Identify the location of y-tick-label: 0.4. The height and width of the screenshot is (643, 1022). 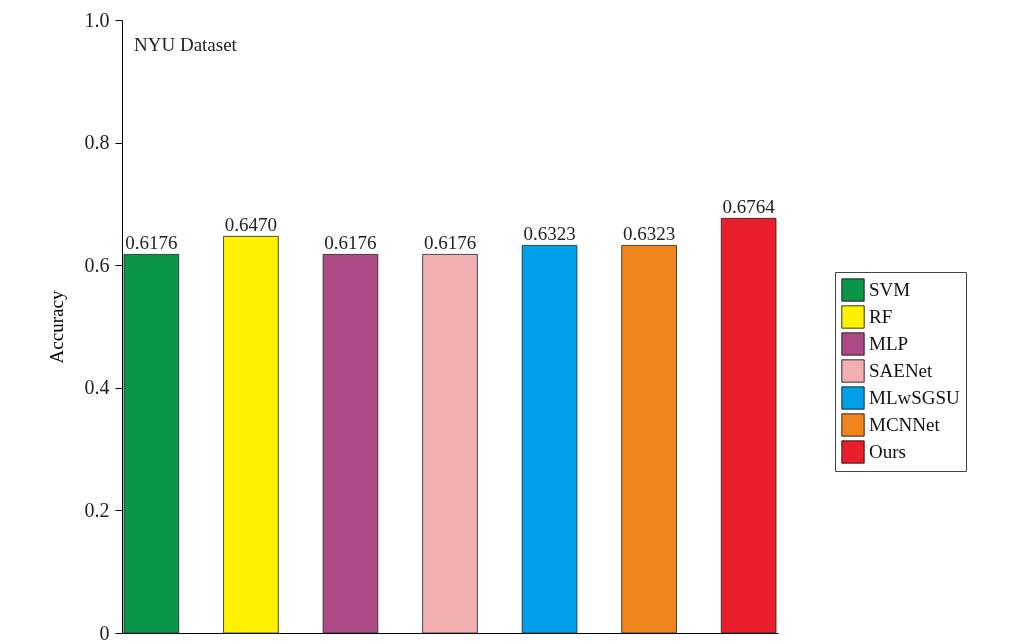
(97, 387).